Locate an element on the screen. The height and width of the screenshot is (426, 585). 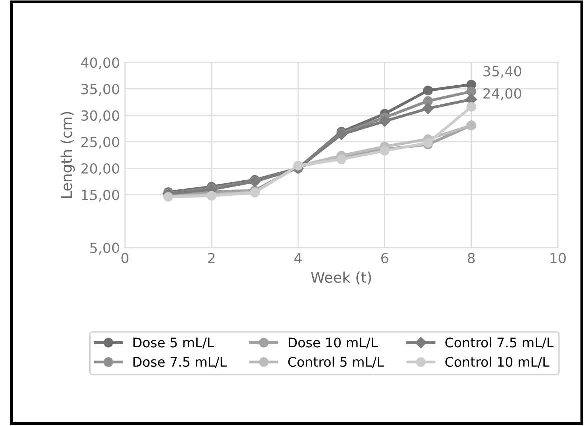
y-axis-title: Length (cm) is located at coordinates (68, 155).